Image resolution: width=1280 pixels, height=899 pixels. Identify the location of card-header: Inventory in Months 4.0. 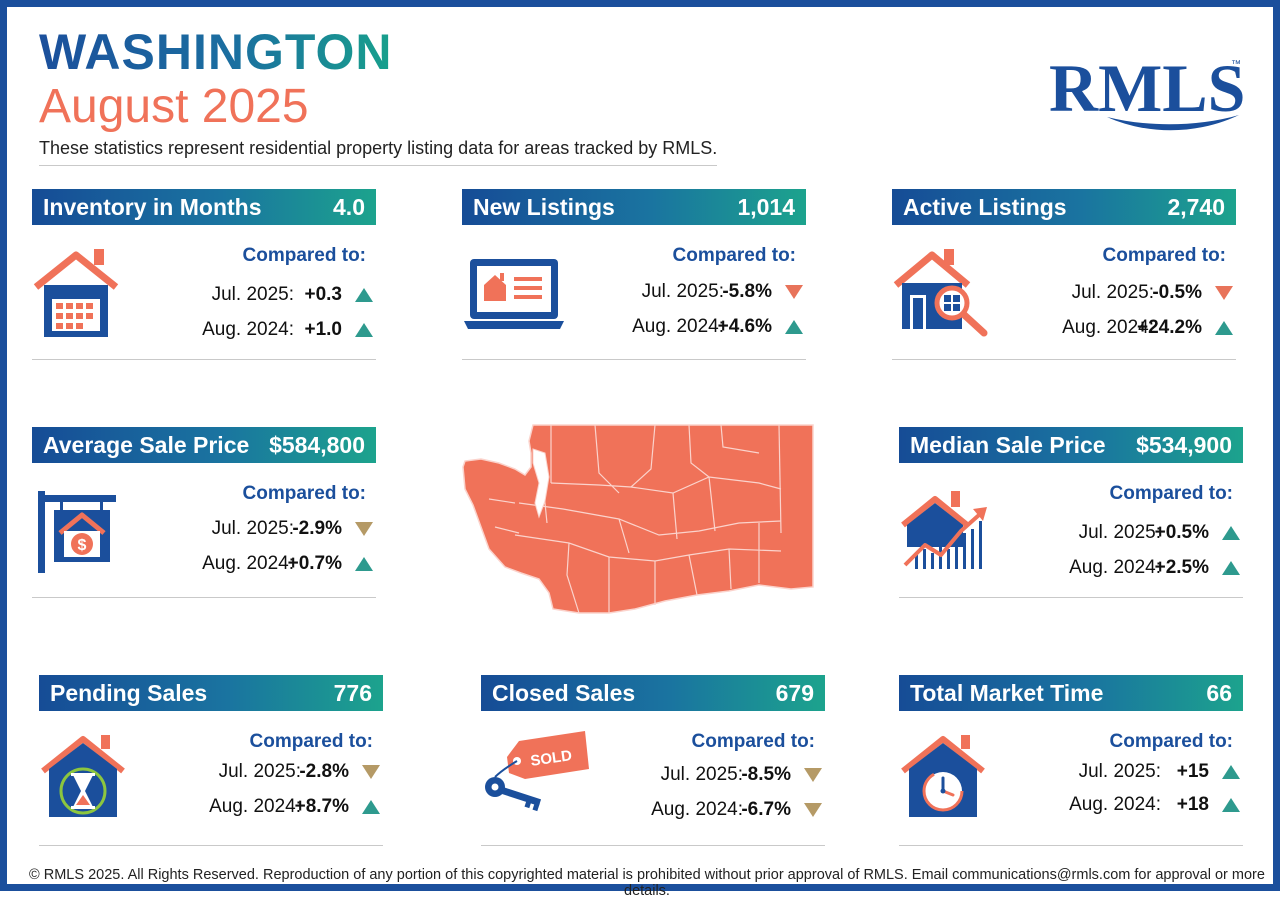
(204, 207).